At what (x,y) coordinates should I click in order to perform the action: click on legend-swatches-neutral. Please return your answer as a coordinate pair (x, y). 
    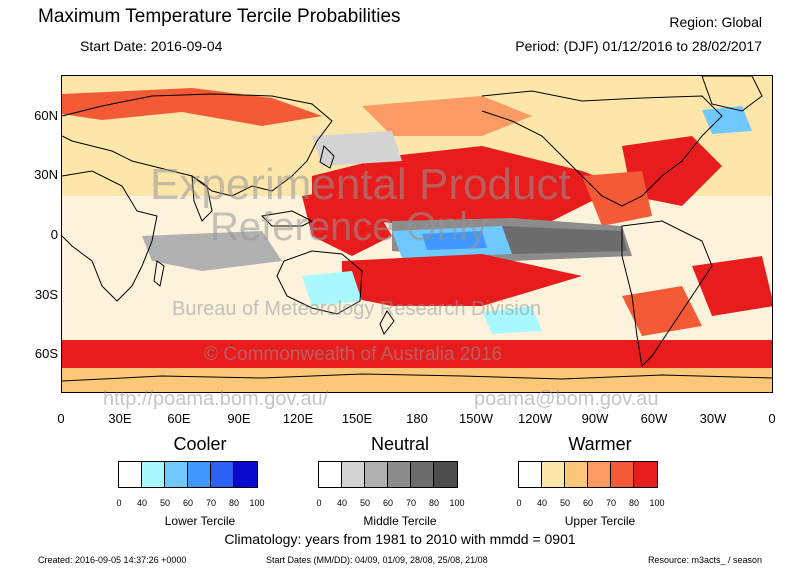
    Looking at the image, I should click on (388, 474).